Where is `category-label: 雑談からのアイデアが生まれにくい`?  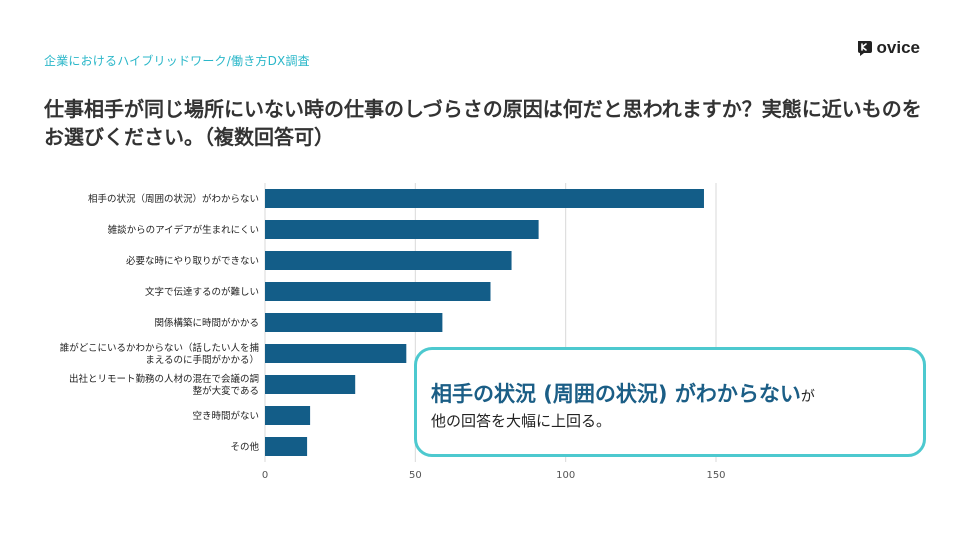 category-label: 雑談からのアイデアが生まれにくい is located at coordinates (183, 230).